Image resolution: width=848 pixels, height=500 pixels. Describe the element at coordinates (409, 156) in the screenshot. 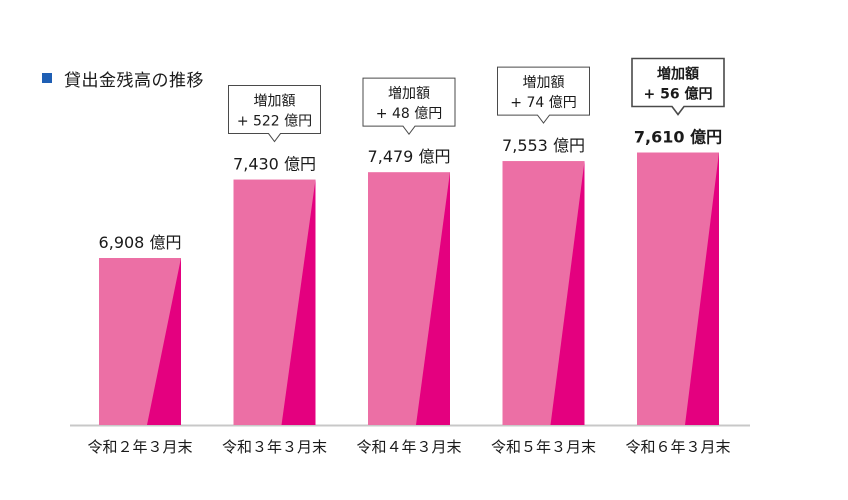

I see `data-label: 7,479 億円` at that location.